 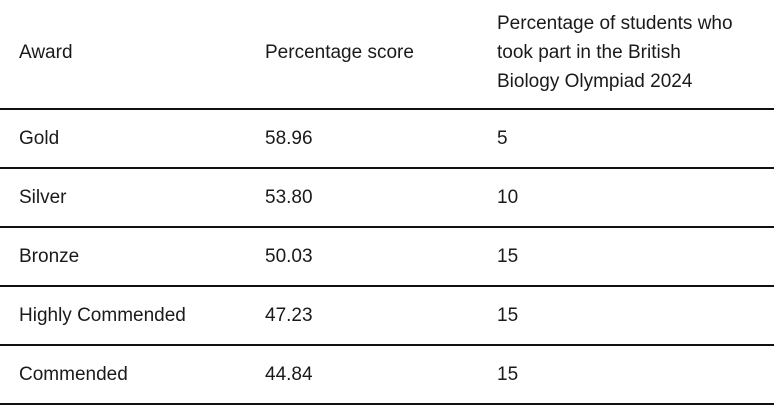 What do you see at coordinates (46, 52) in the screenshot?
I see `header-award: Award` at bounding box center [46, 52].